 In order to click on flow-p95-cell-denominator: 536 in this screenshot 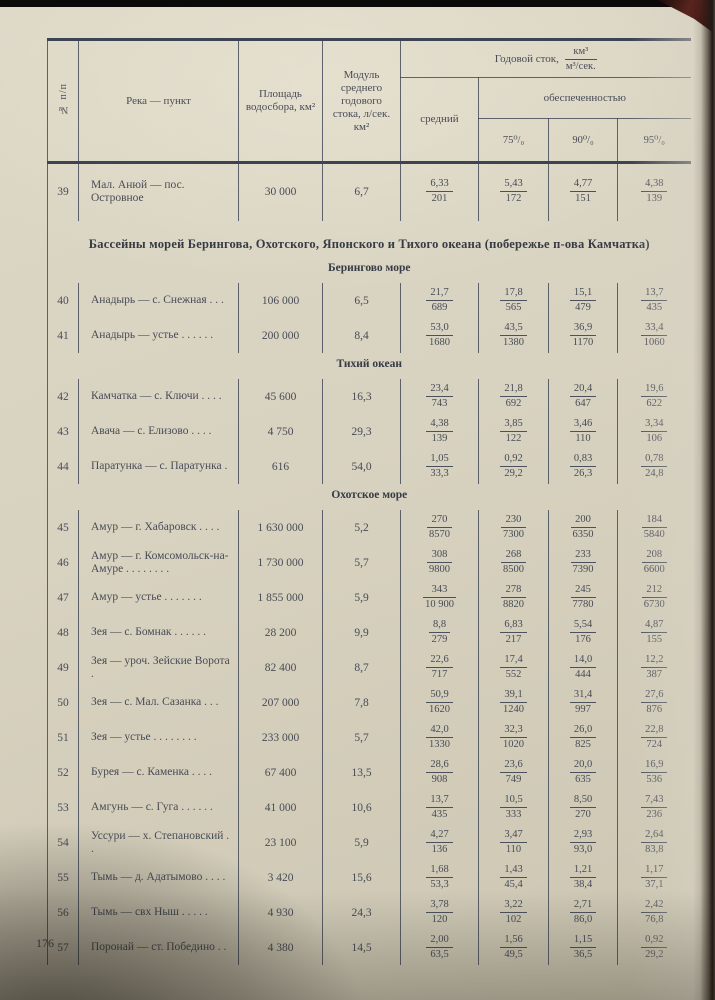, I will do `click(654, 779)`.